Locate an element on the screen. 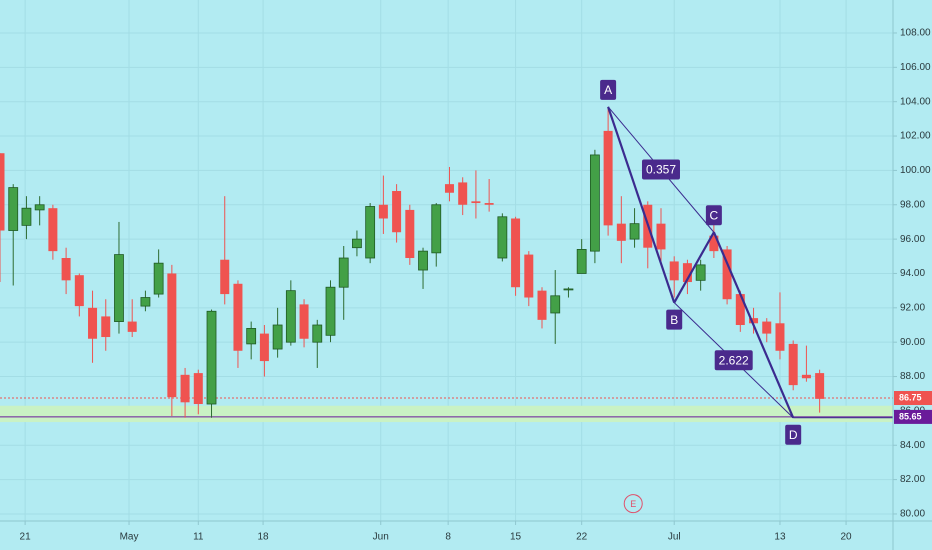 This screenshot has height=550, width=932. y-tick-label: 98.00 is located at coordinates (912, 204).